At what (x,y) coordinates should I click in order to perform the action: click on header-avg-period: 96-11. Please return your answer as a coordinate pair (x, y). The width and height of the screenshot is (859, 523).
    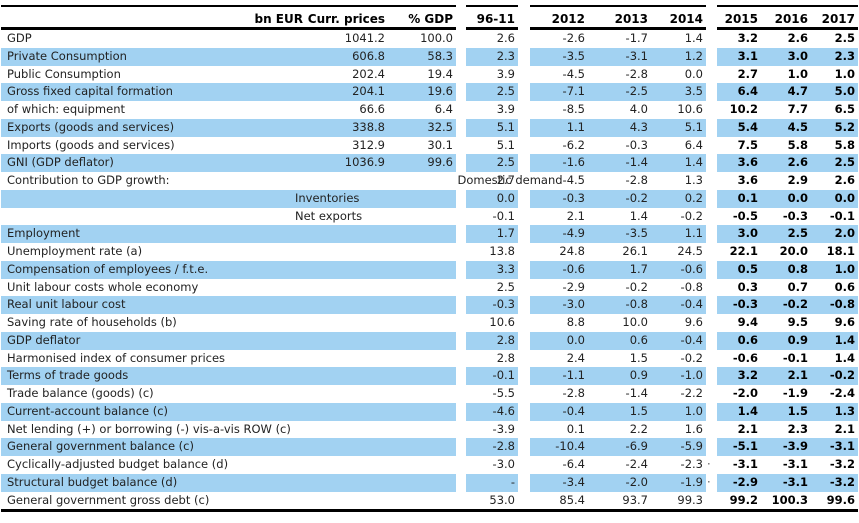
    Looking at the image, I should click on (492, 17).